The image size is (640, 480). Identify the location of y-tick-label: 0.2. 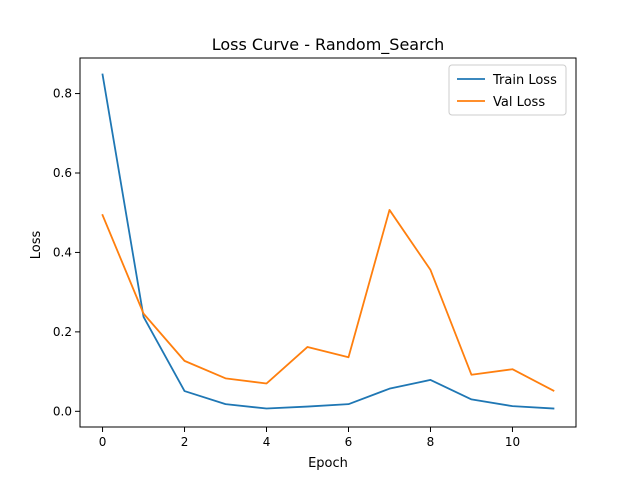
(62, 332).